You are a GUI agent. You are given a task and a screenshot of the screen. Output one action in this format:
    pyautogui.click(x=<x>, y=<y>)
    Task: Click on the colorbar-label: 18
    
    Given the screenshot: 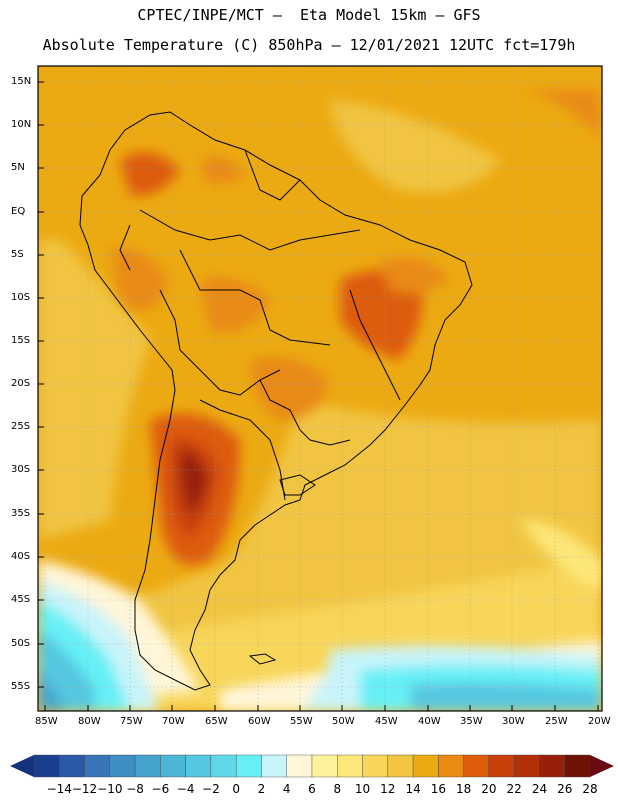 What is the action you would take?
    pyautogui.click(x=463, y=789)
    